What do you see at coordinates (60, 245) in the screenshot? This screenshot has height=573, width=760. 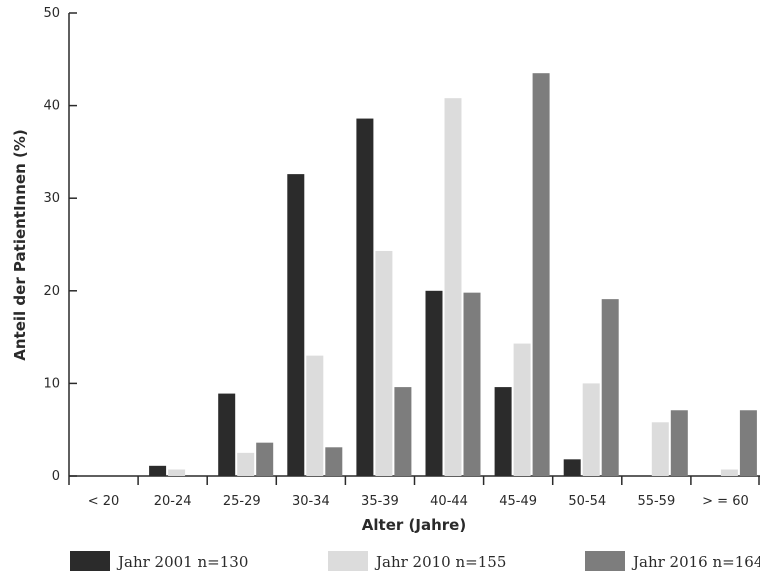 I see `y-axis: 0 10 20 30 40 50` at bounding box center [60, 245].